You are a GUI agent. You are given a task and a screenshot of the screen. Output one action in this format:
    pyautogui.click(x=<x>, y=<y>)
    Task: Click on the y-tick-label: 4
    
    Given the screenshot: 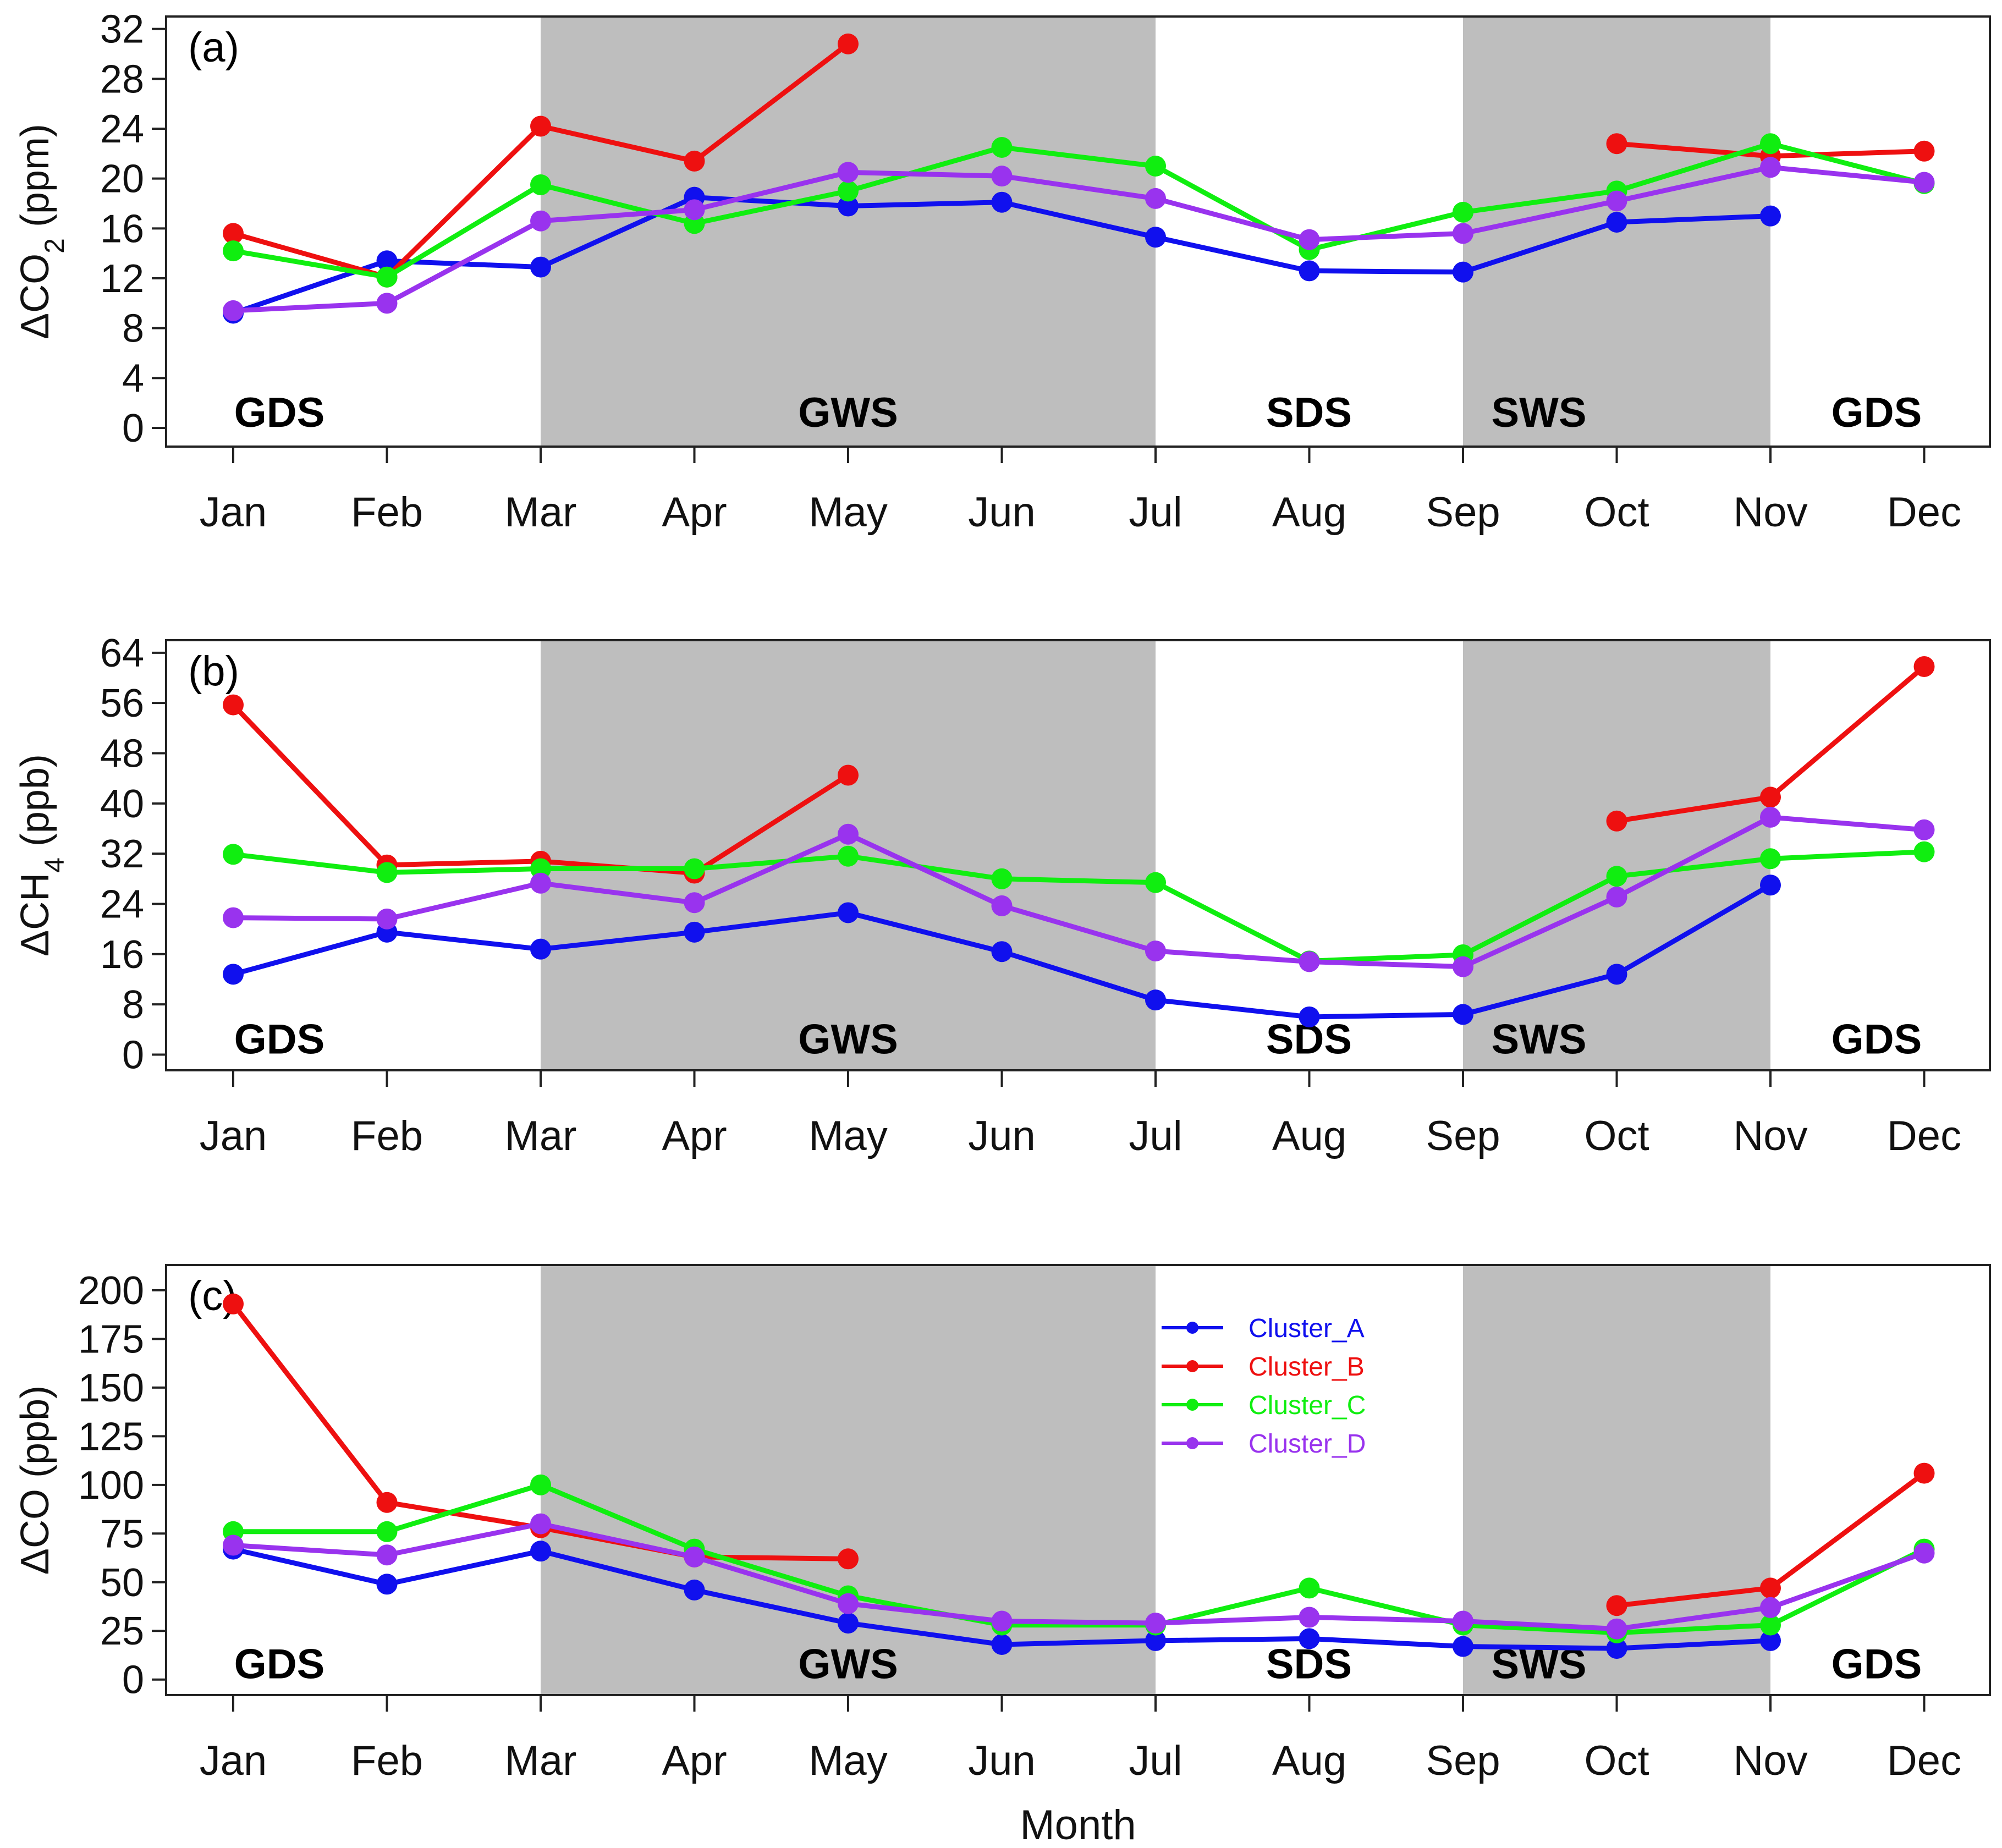 What is the action you would take?
    pyautogui.click(x=133, y=378)
    